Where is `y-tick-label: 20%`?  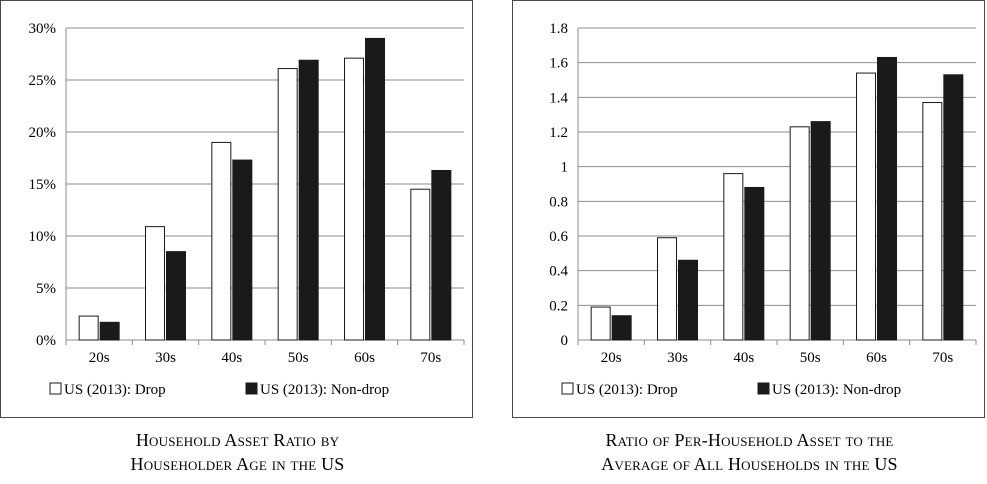 y-tick-label: 20% is located at coordinates (43, 133).